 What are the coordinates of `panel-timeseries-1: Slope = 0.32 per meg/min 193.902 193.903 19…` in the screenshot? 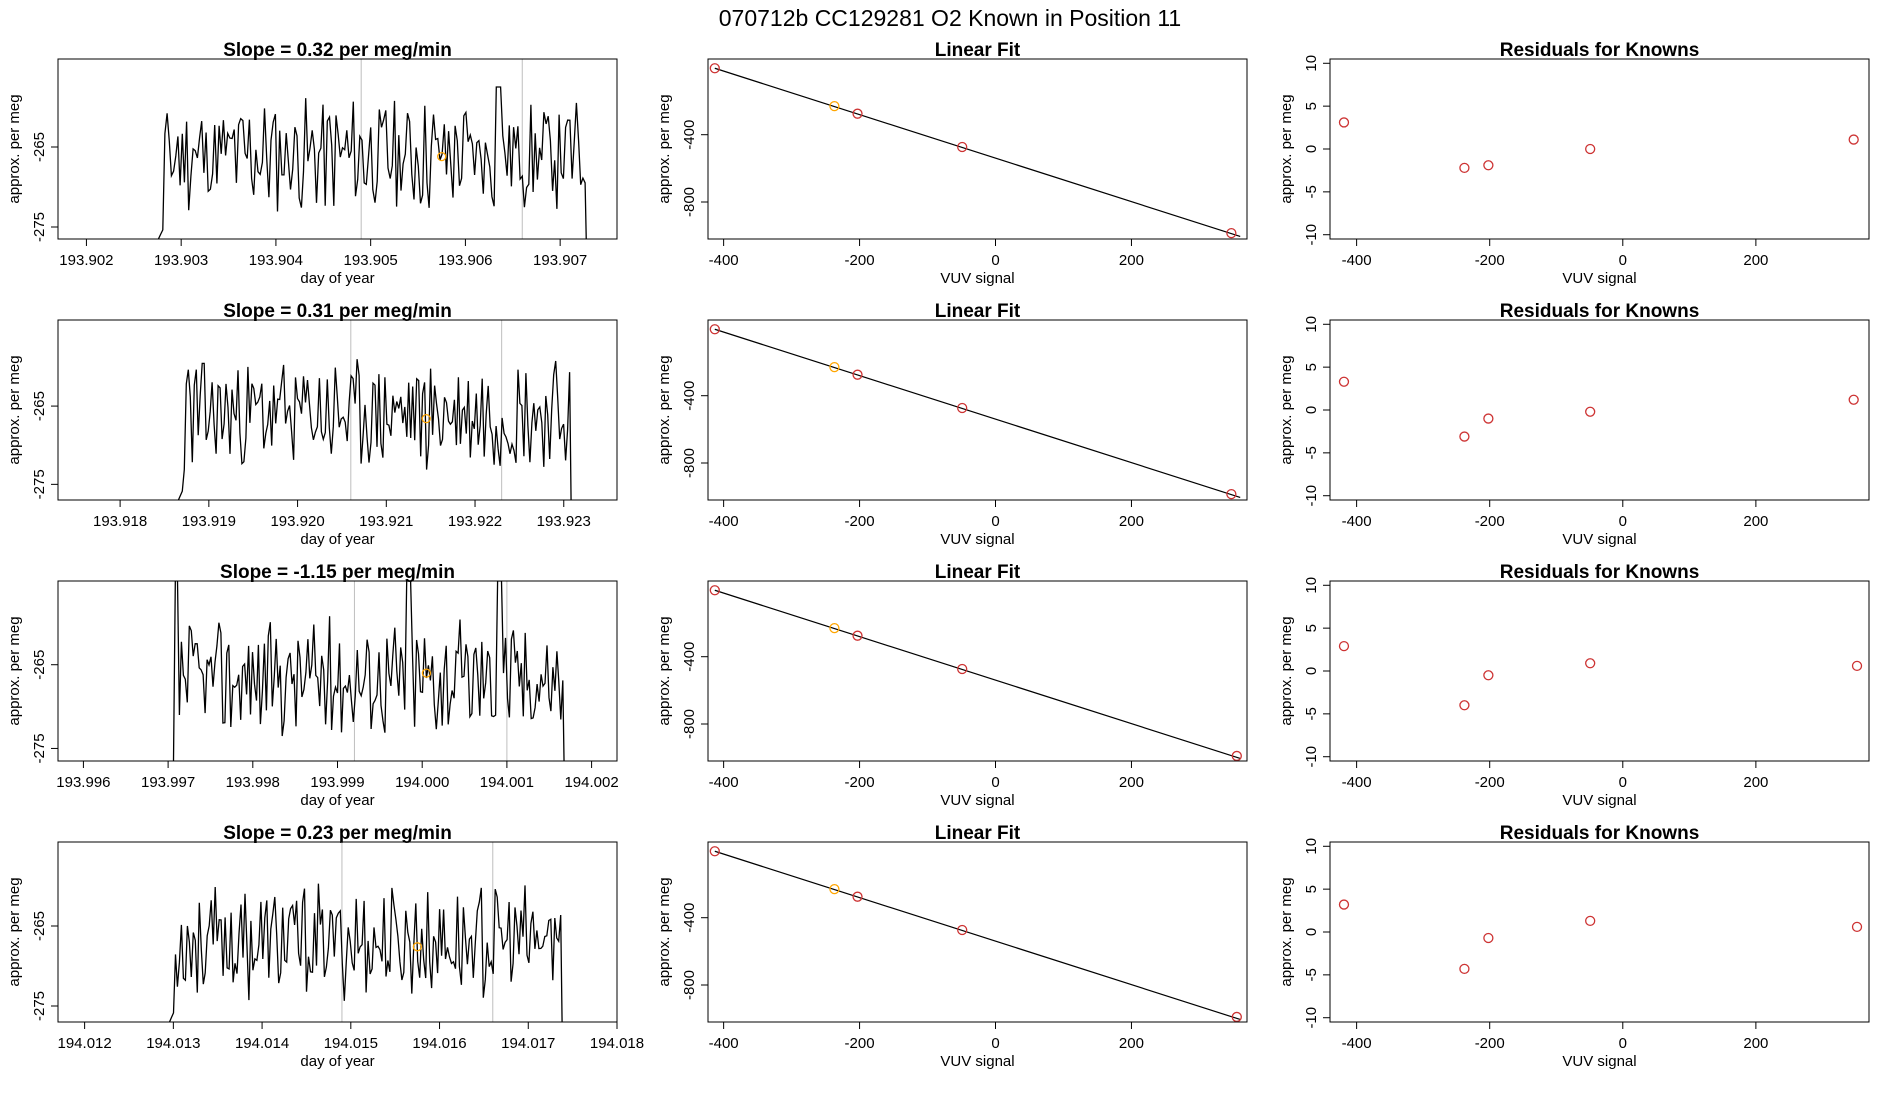 It's located at (312, 163).